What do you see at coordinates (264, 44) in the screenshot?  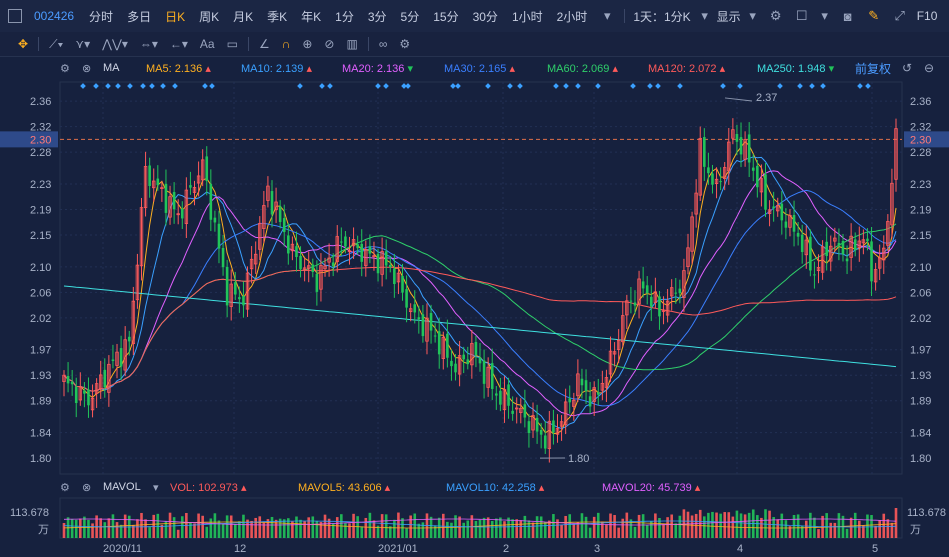 I see `ruler-icon: ∠` at bounding box center [264, 44].